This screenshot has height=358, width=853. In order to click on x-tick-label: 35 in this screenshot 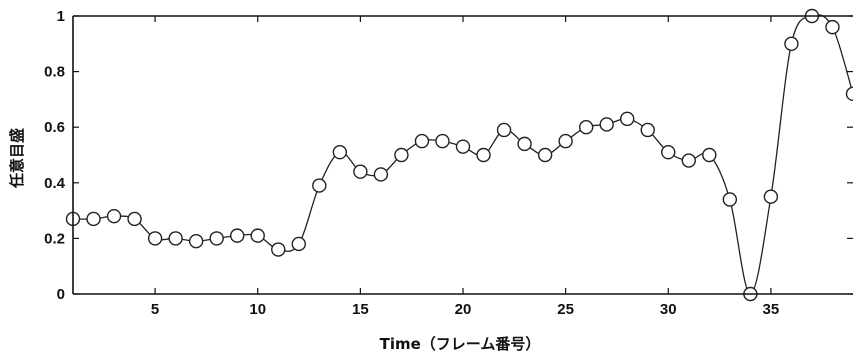, I will do `click(771, 309)`.